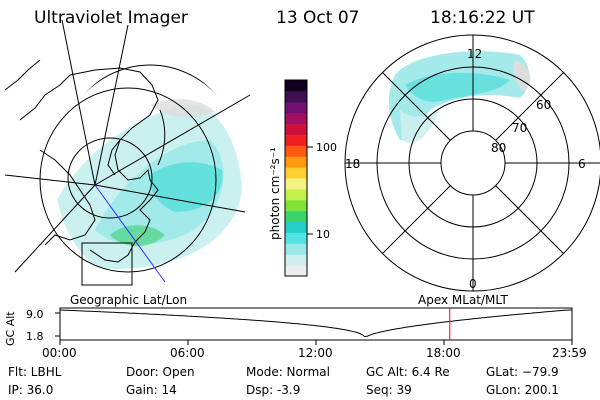 Image resolution: width=600 pixels, height=400 pixels. I want to click on mlat-label-80: 80, so click(498, 148).